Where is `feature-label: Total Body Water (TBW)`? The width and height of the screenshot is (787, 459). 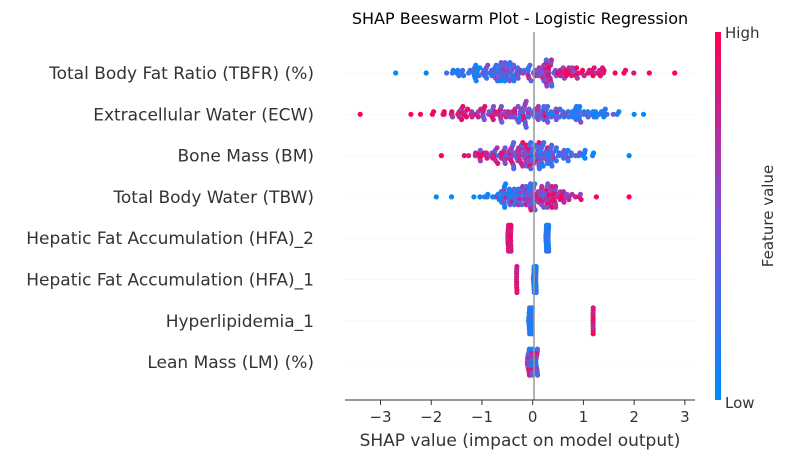 feature-label: Total Body Water (TBW) is located at coordinates (213, 198).